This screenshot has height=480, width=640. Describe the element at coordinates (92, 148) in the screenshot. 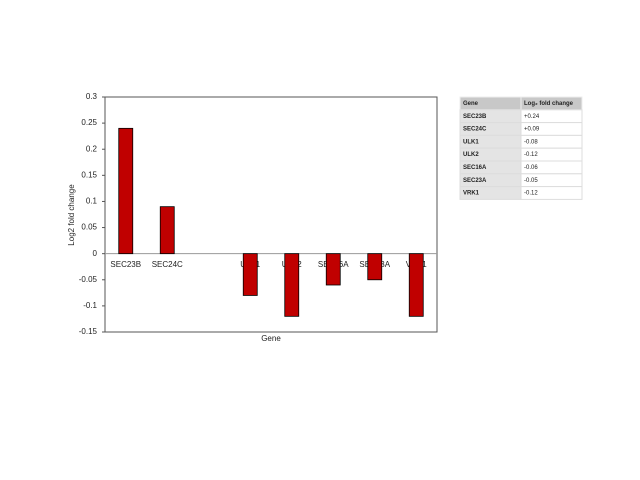

I see `y-tick-label: 0.2` at that location.